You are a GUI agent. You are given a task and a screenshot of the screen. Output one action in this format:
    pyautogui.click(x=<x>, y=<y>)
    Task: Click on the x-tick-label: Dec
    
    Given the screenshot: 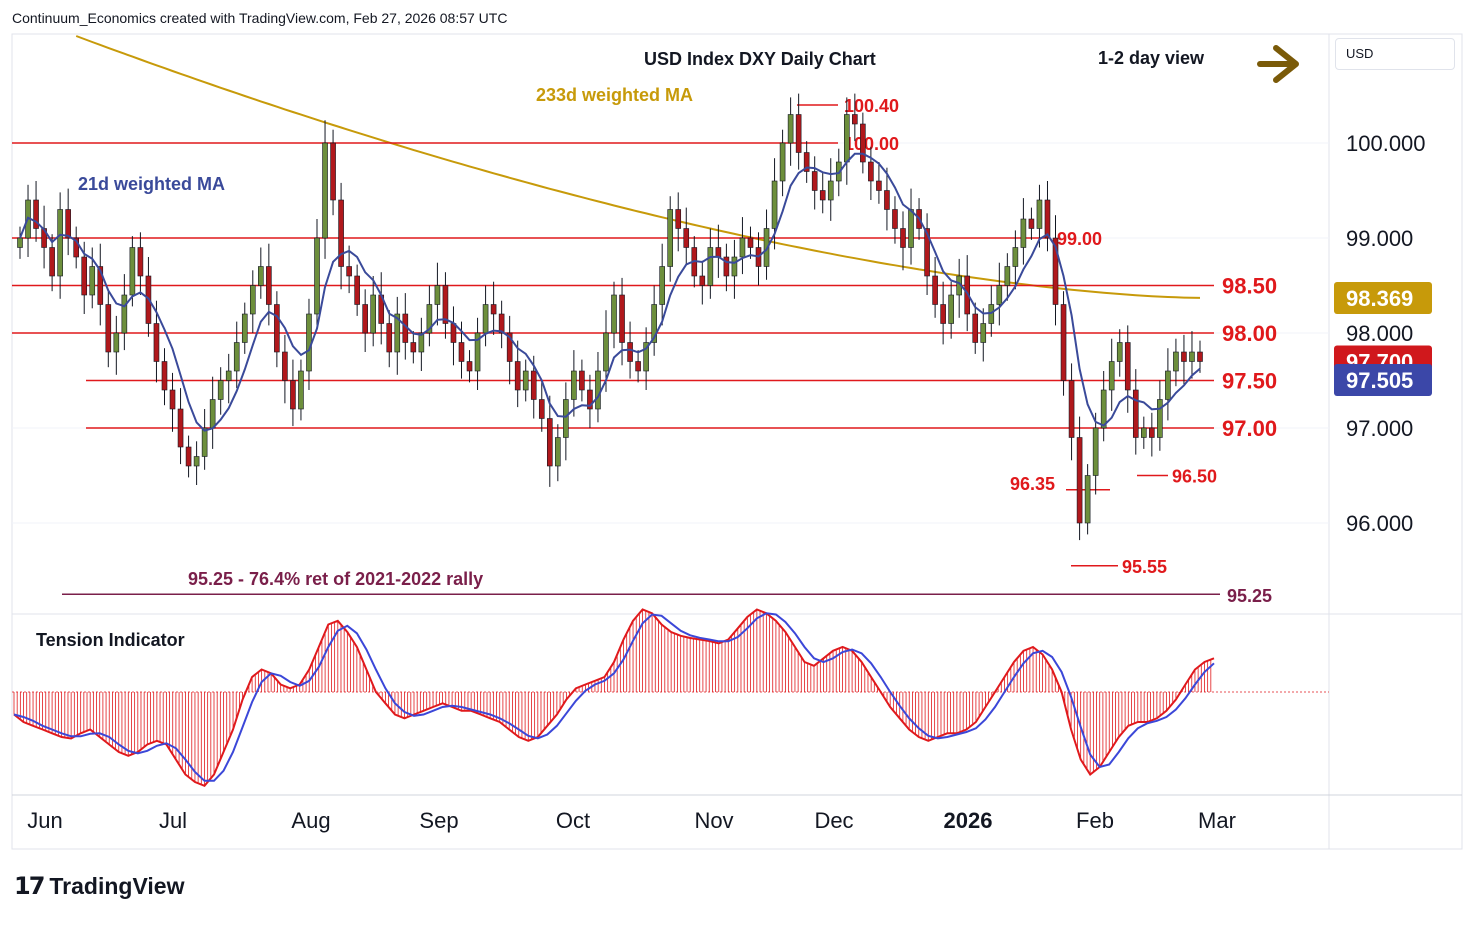 What is the action you would take?
    pyautogui.click(x=833, y=820)
    